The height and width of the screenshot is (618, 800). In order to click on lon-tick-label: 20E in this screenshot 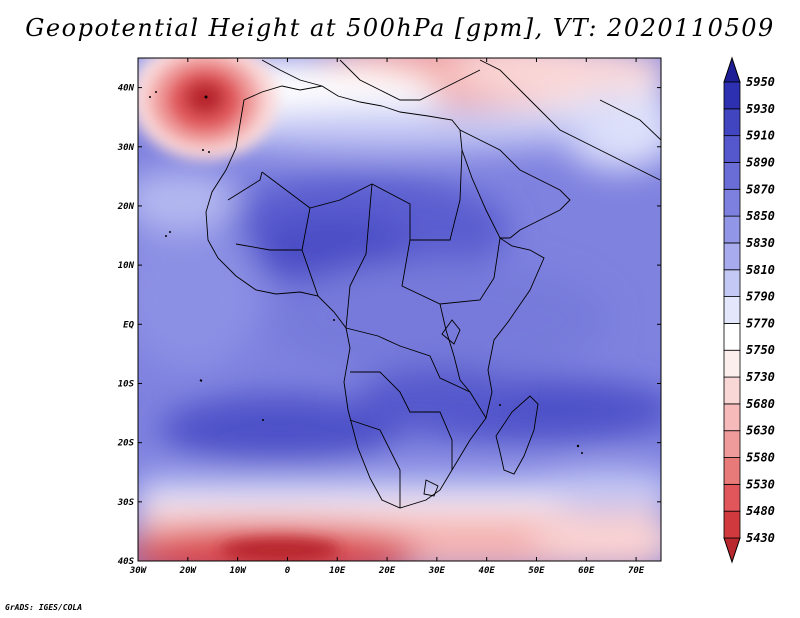, I will do `click(387, 571)`.